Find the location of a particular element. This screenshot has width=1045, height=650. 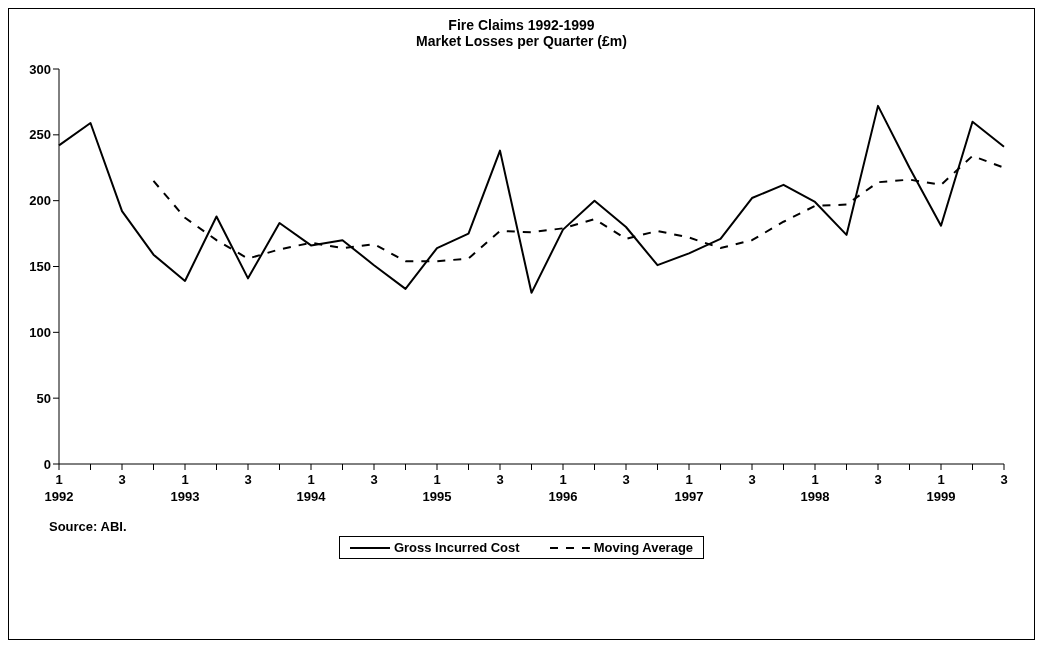

x-tick-label: 1 1994 is located at coordinates (311, 488).